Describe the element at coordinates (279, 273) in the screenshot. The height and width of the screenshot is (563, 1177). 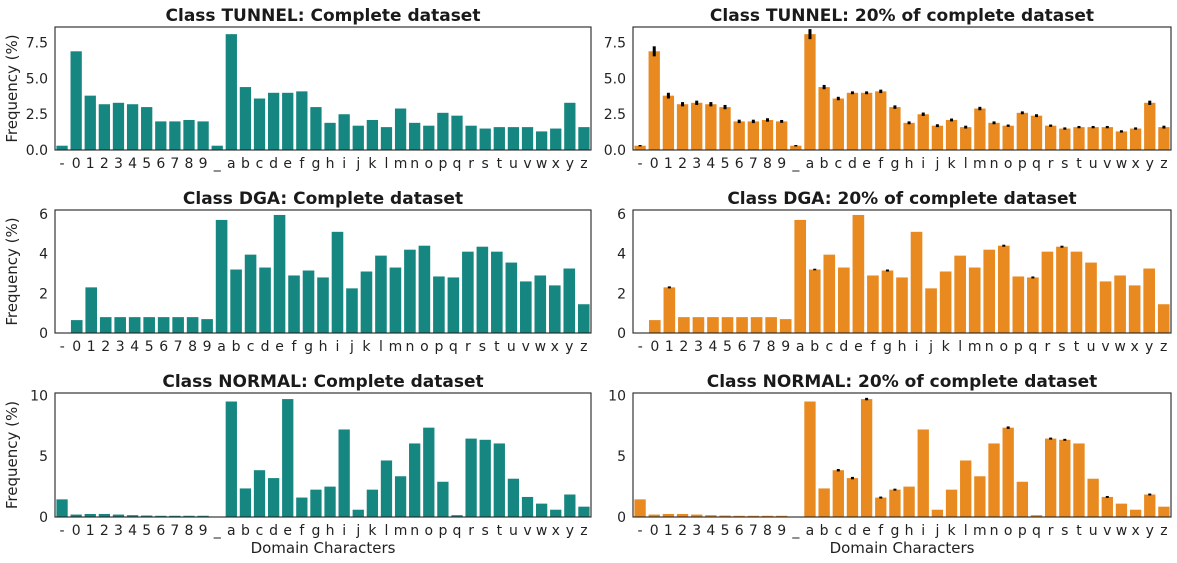
I see `bar-e` at that location.